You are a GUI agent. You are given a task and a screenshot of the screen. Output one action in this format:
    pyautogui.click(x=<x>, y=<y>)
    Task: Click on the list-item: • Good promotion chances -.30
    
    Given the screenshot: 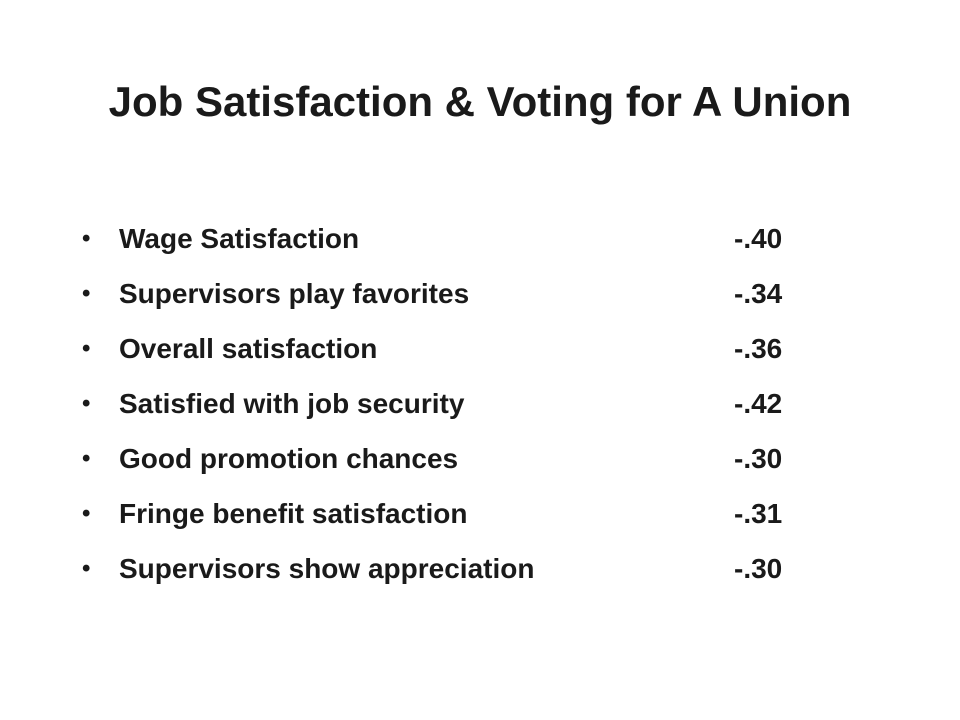 What is the action you would take?
    pyautogui.click(x=482, y=464)
    